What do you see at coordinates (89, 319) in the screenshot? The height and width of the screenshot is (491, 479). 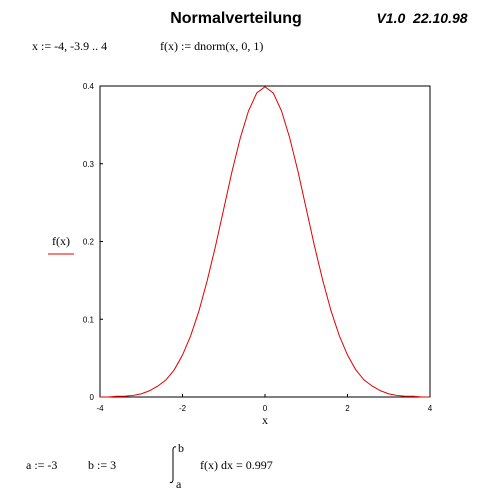 I see `y-tick-label: 0.1` at bounding box center [89, 319].